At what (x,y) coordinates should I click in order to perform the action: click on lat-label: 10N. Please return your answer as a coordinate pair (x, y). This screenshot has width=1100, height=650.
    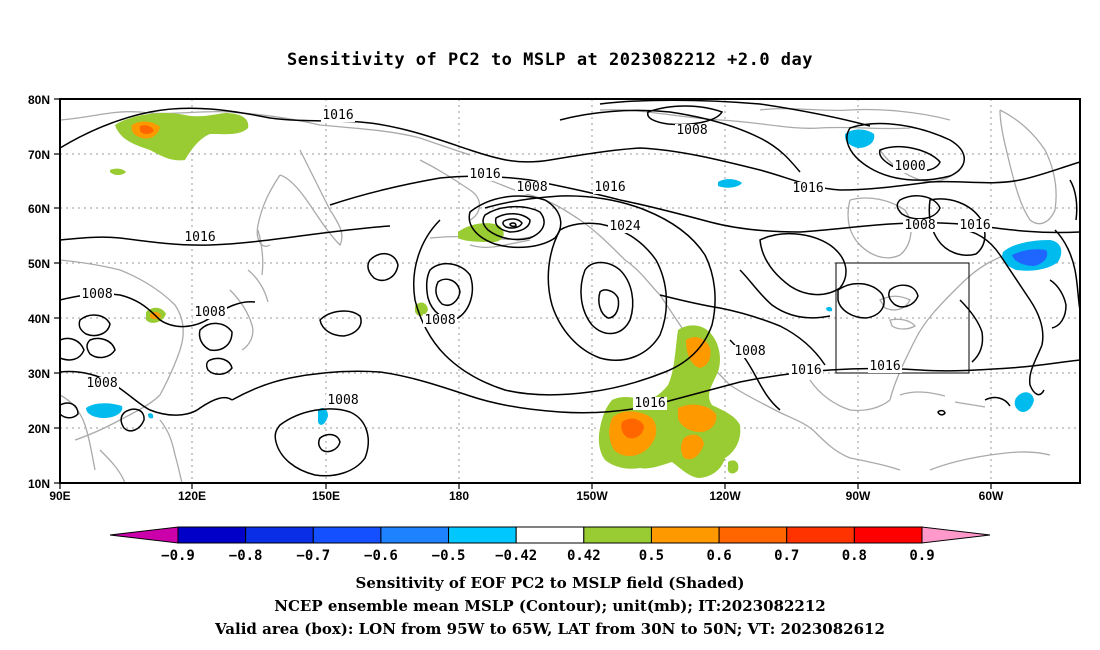
    Looking at the image, I should click on (39, 484).